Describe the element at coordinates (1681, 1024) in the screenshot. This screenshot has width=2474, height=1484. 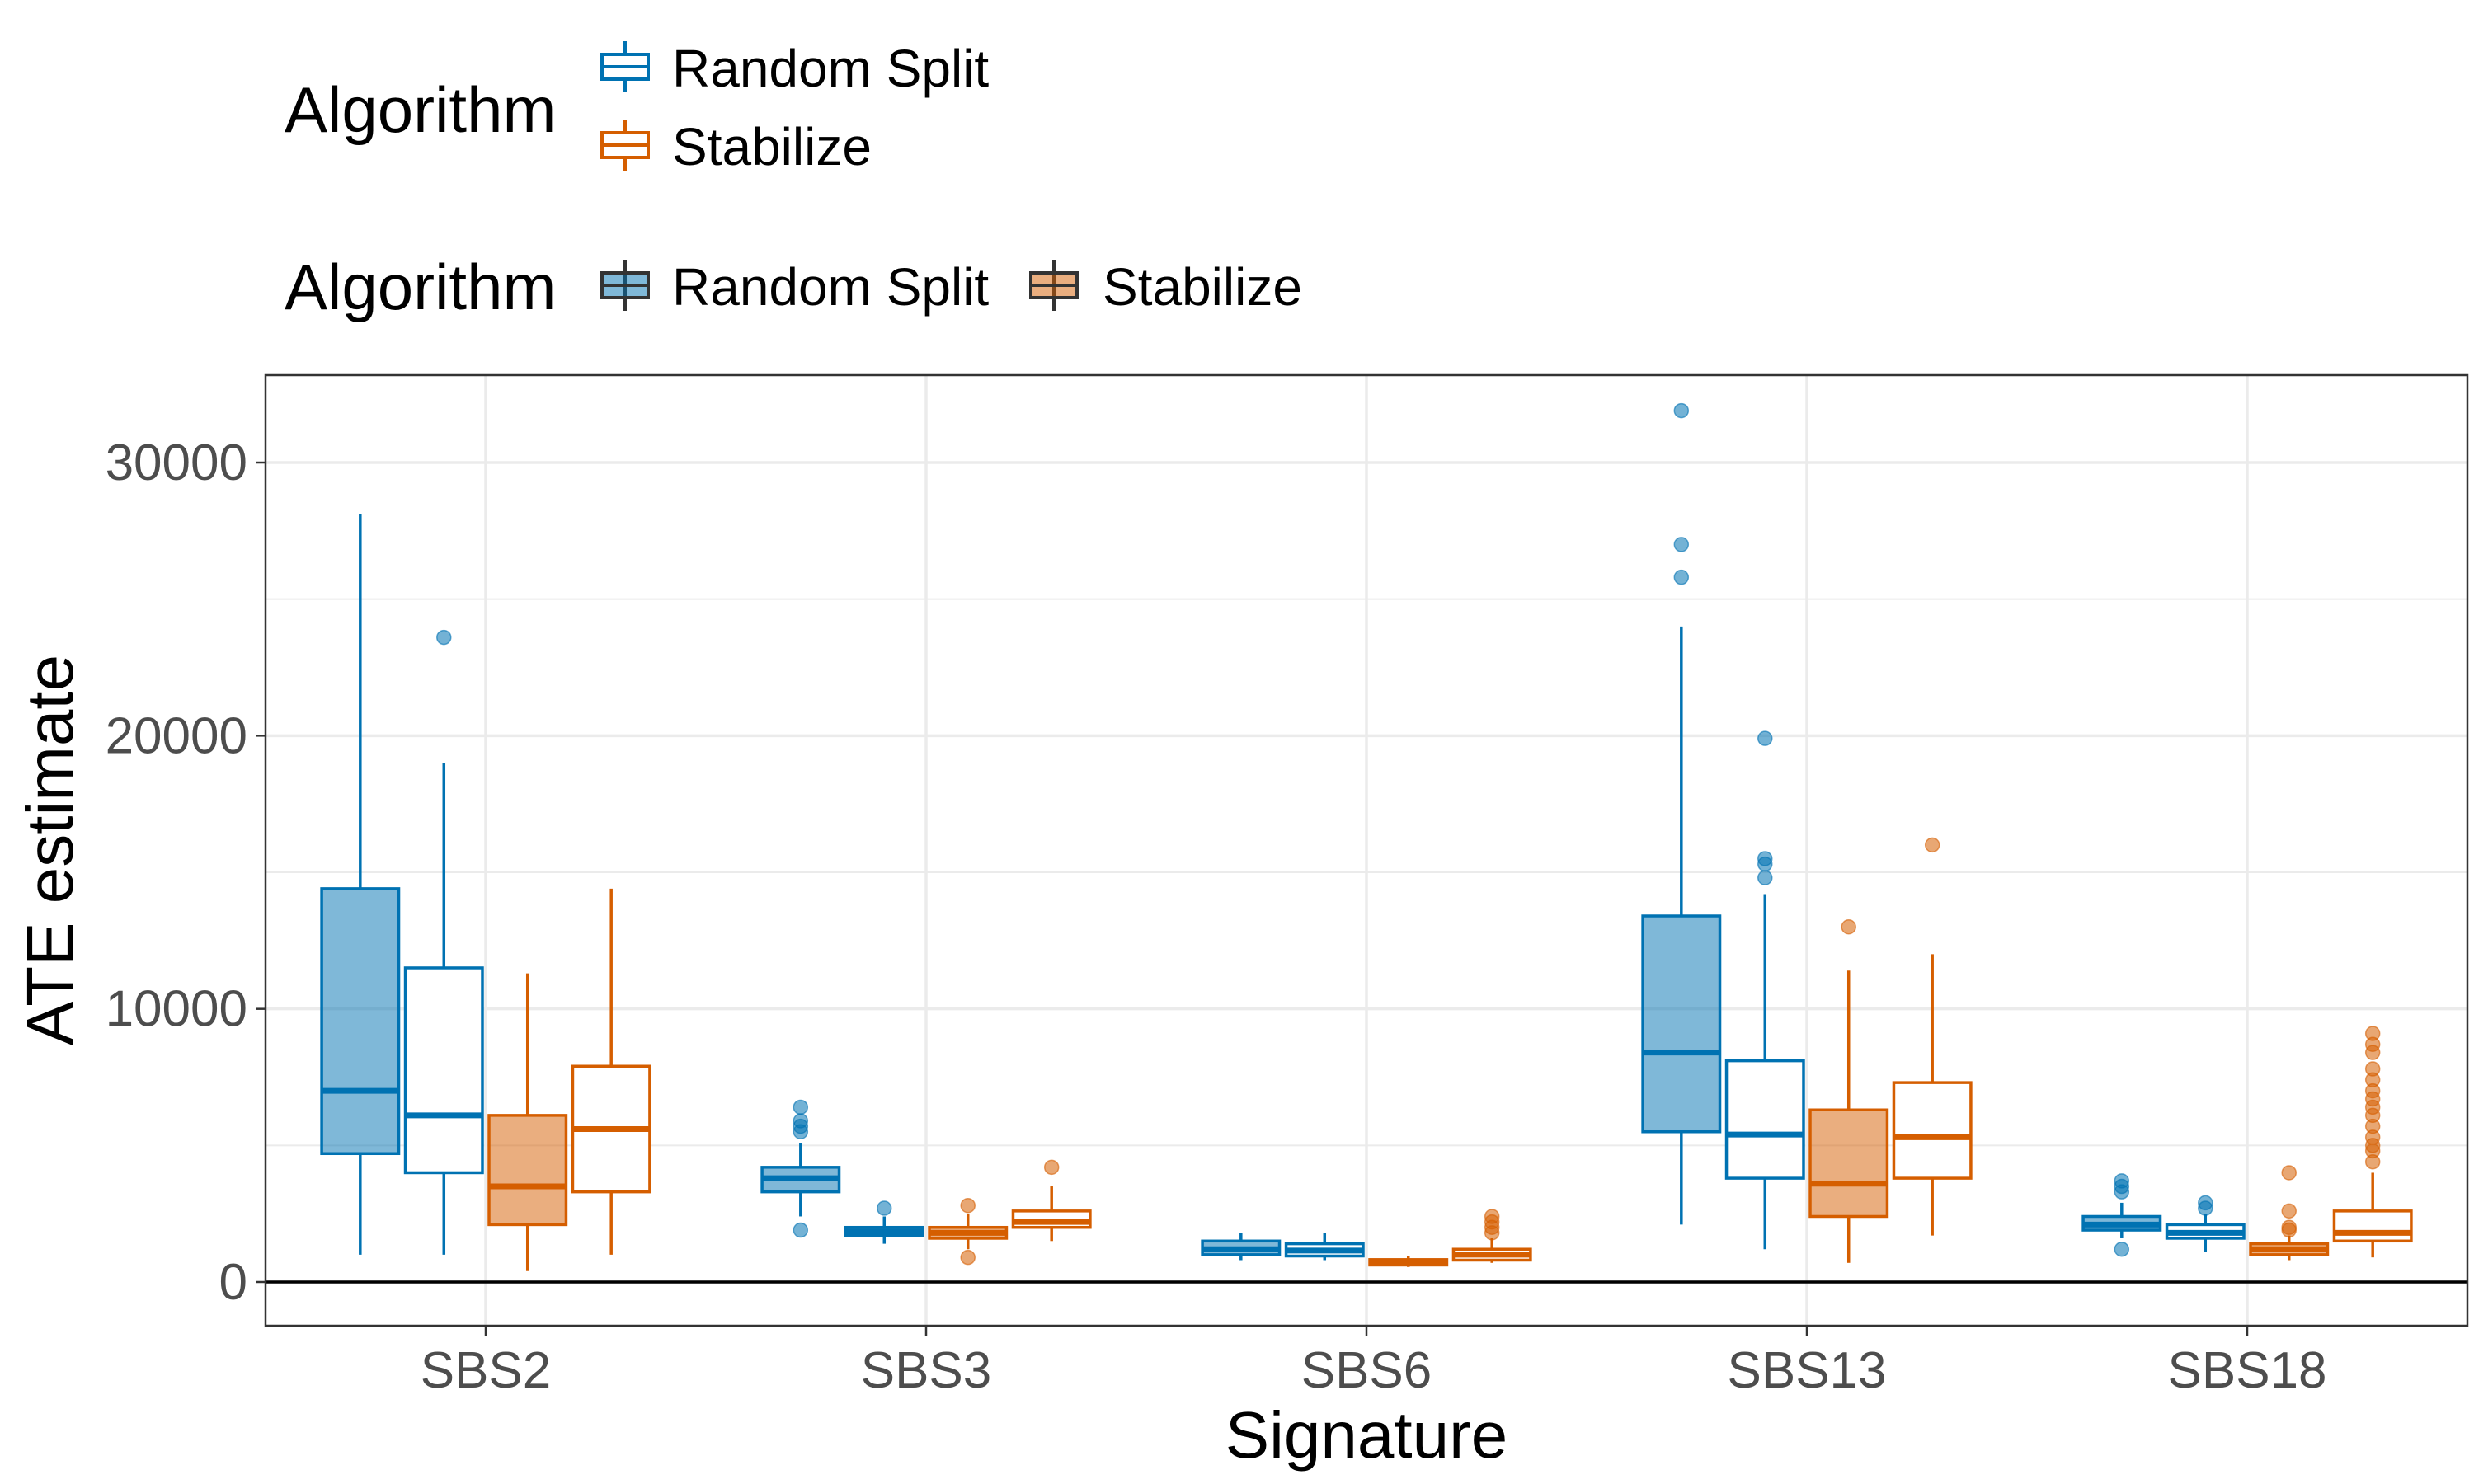
I see `box-sbs13-random-split-filled` at that location.